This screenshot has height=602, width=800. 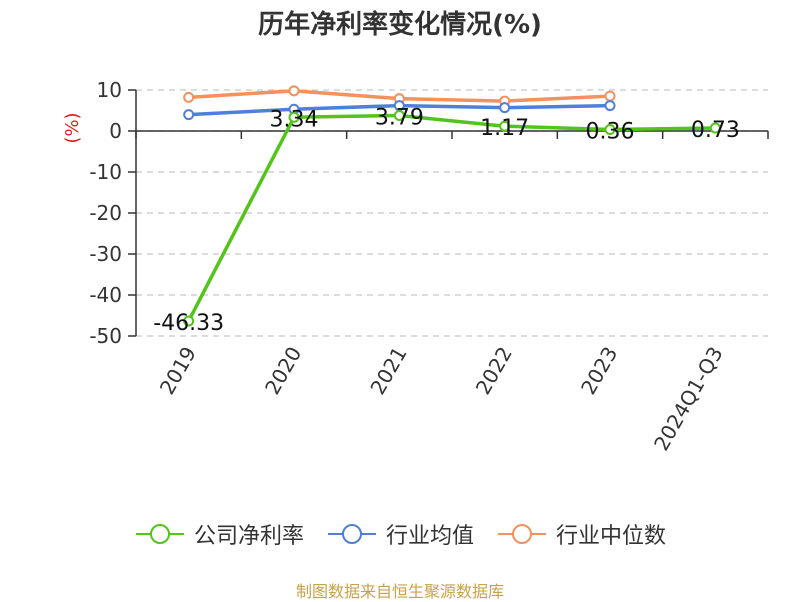 What do you see at coordinates (388, 371) in the screenshot?
I see `x-tick-label: 2021` at bounding box center [388, 371].